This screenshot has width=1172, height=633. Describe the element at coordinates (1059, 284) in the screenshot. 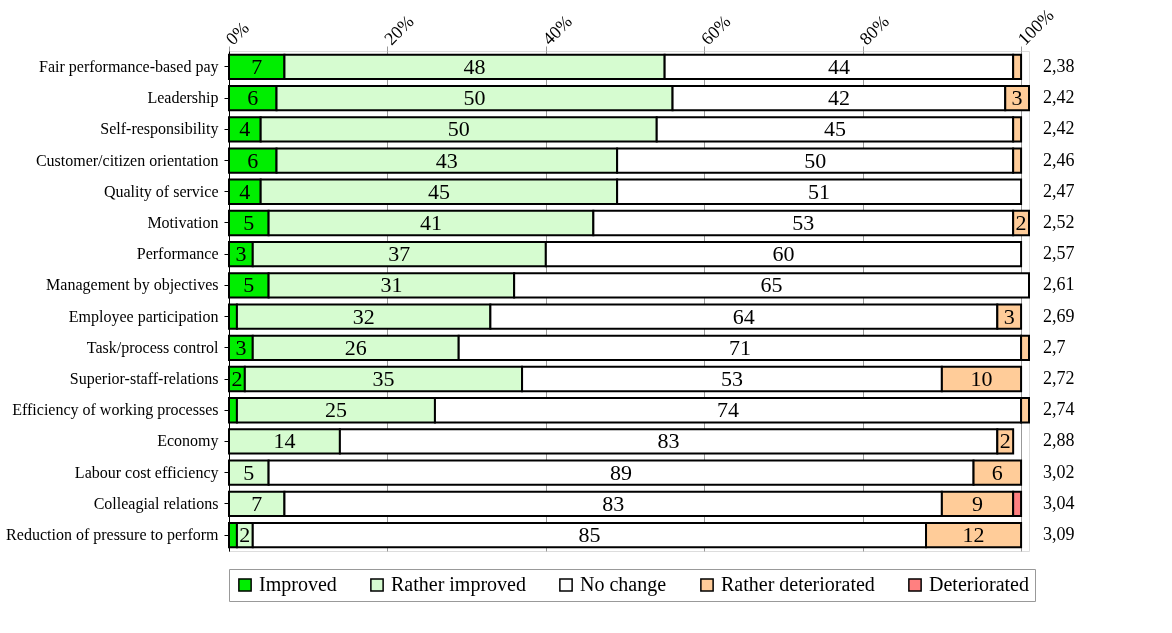

I see `text: 2,61` at that location.